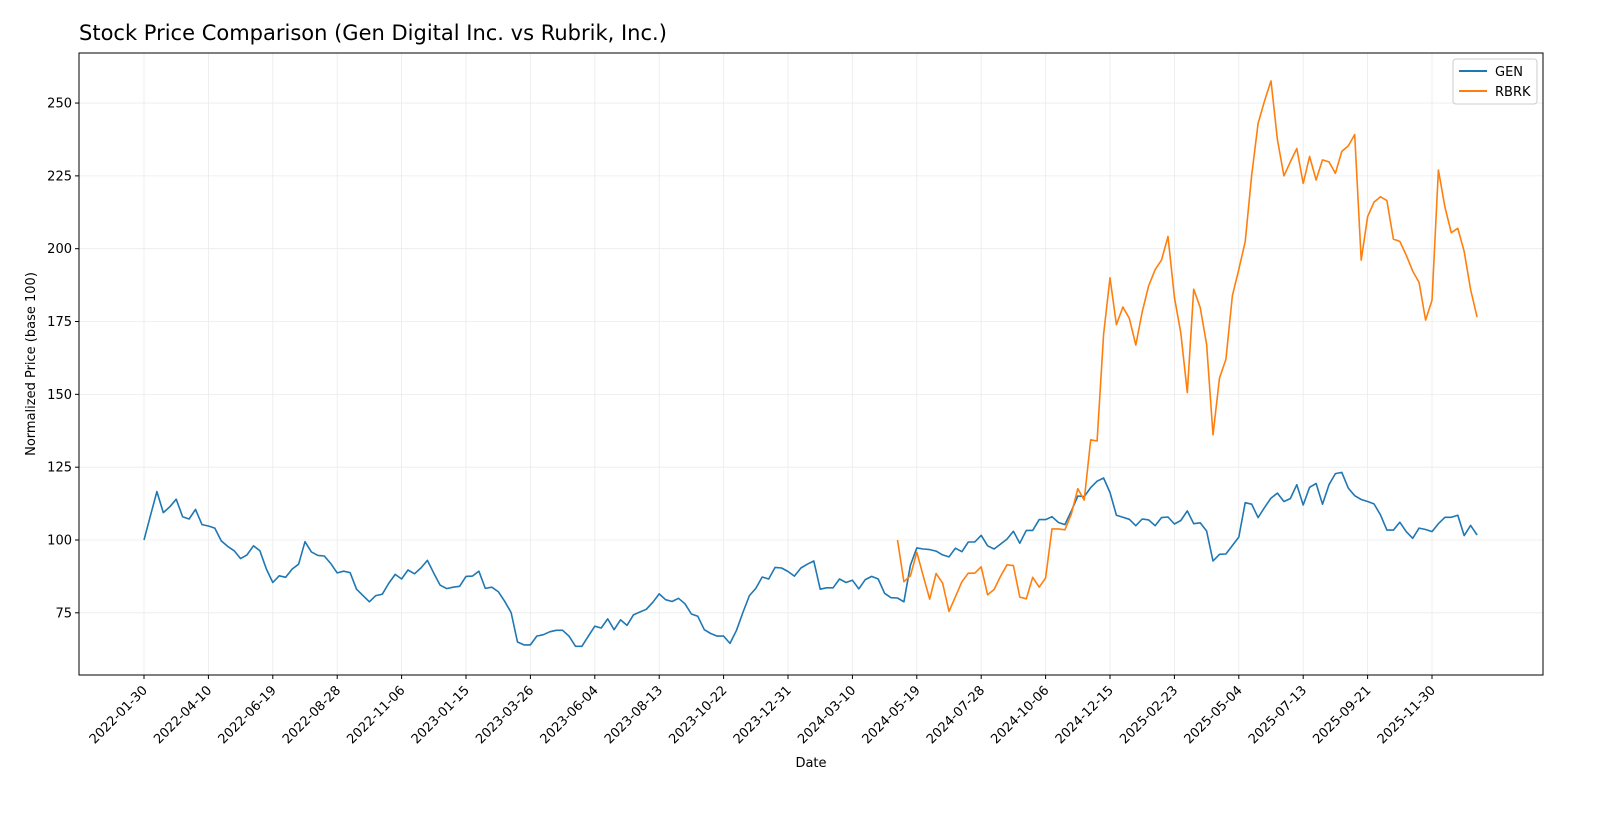 The image size is (1620, 823). Describe the element at coordinates (59, 249) in the screenshot. I see `y-tick-label: 200` at that location.